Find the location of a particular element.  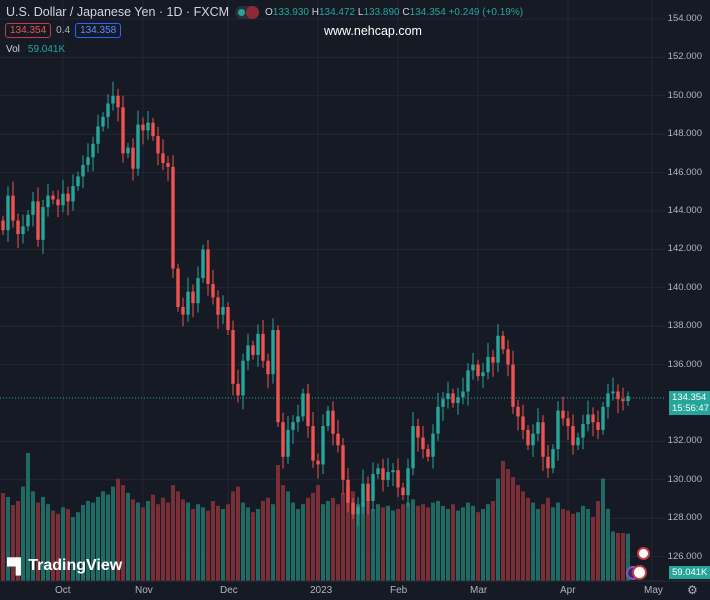

symbol-title: U.S. Dollar / Japanese Yen · 1D · FXCM is located at coordinates (118, 12).